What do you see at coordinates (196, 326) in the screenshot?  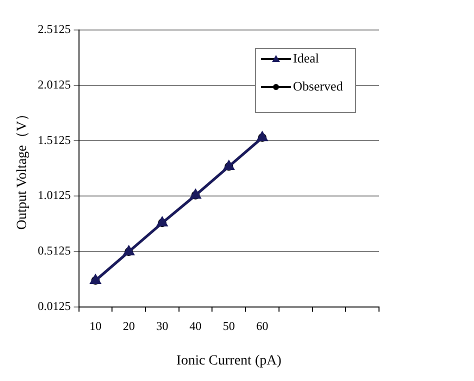 I see `x-tick-label: 40` at bounding box center [196, 326].